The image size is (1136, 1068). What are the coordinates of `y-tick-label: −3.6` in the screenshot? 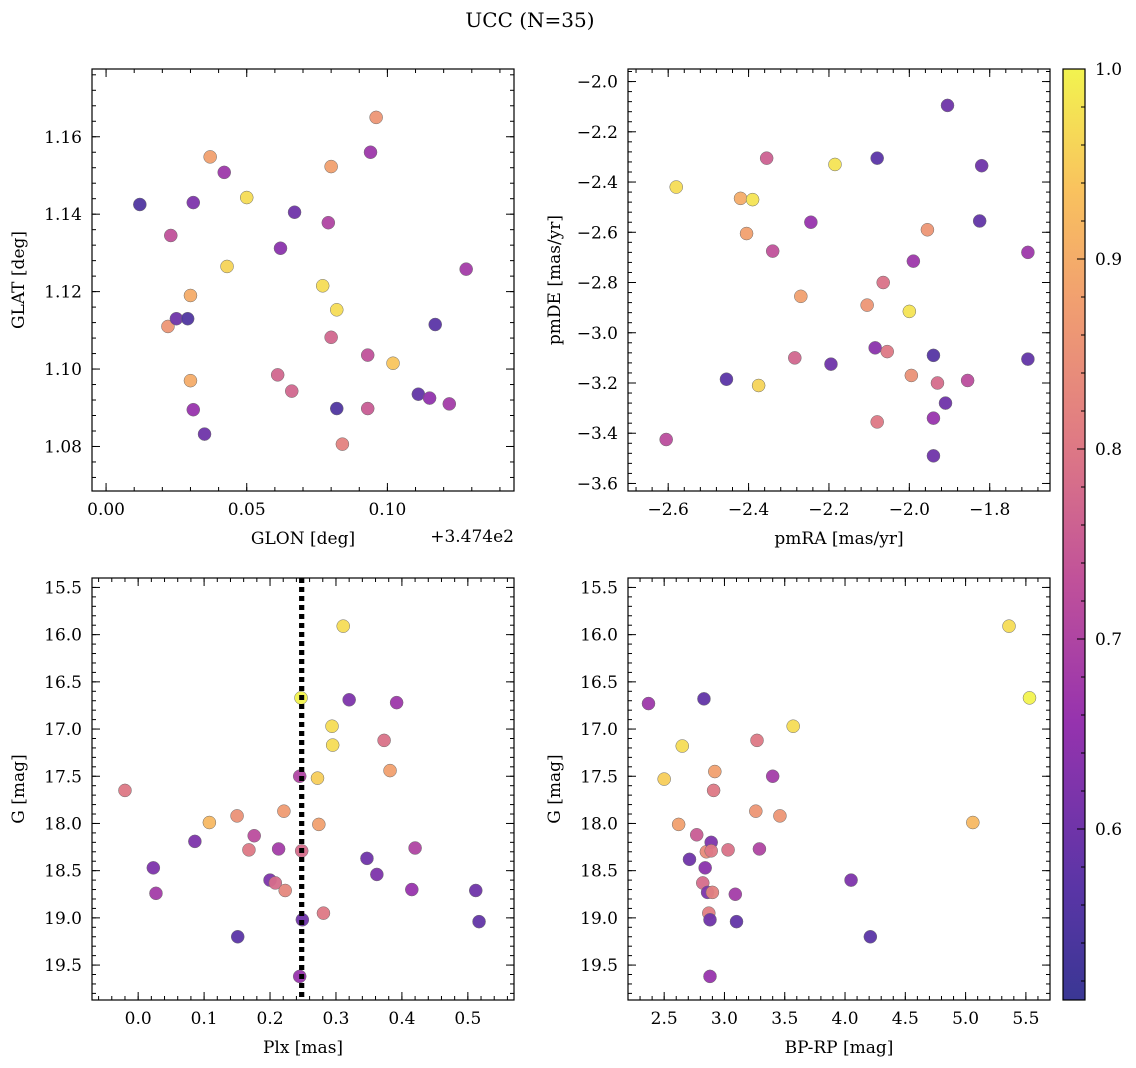 It's located at (597, 484).